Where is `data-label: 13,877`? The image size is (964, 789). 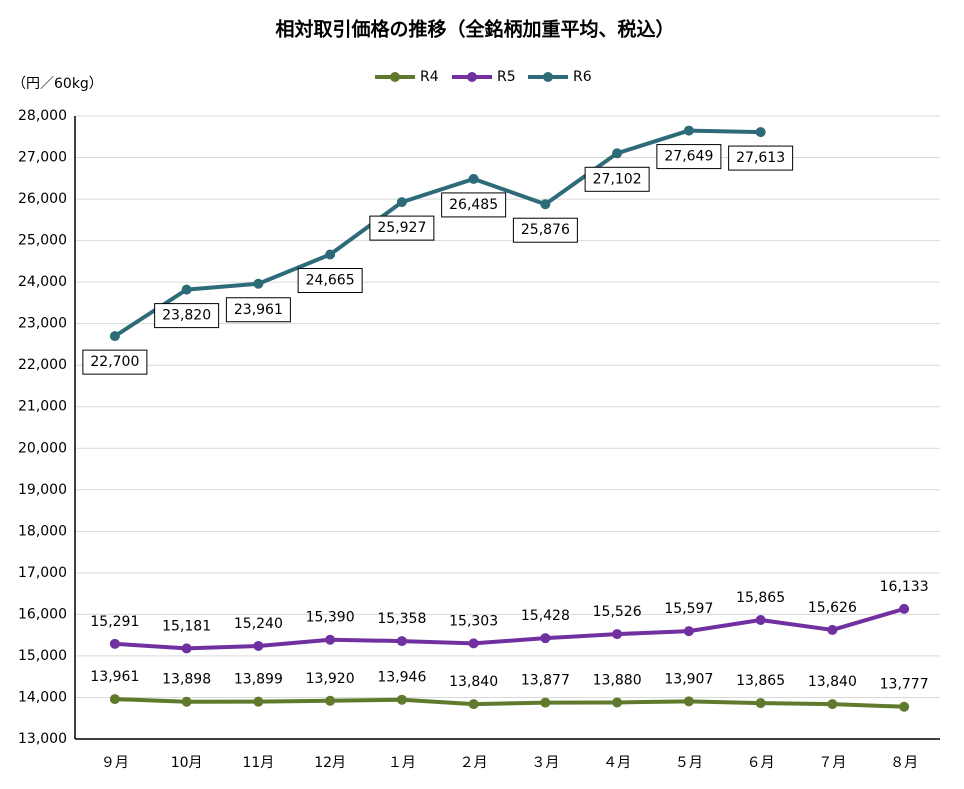 data-label: 13,877 is located at coordinates (545, 681).